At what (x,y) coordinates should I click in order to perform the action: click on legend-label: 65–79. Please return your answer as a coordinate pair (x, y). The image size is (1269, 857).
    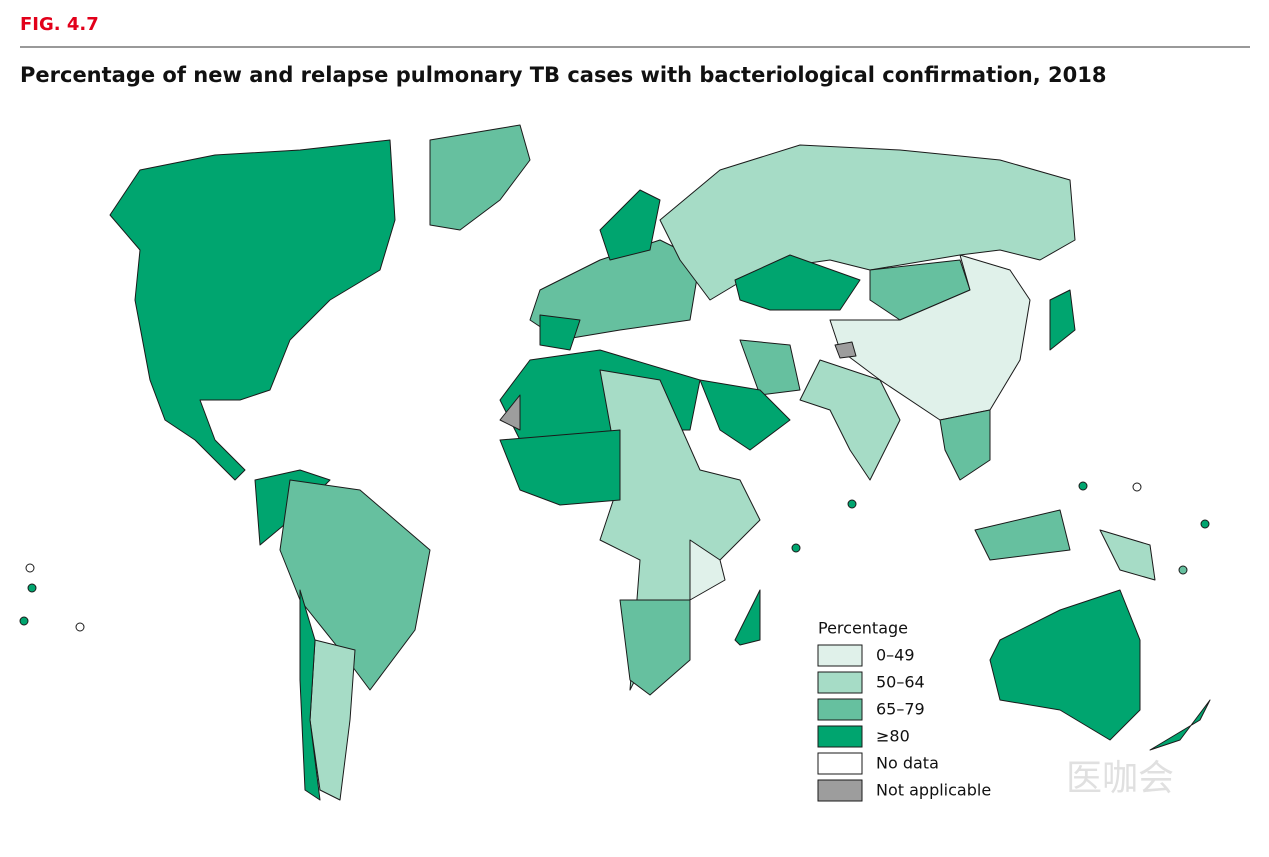
    Looking at the image, I should click on (900, 709).